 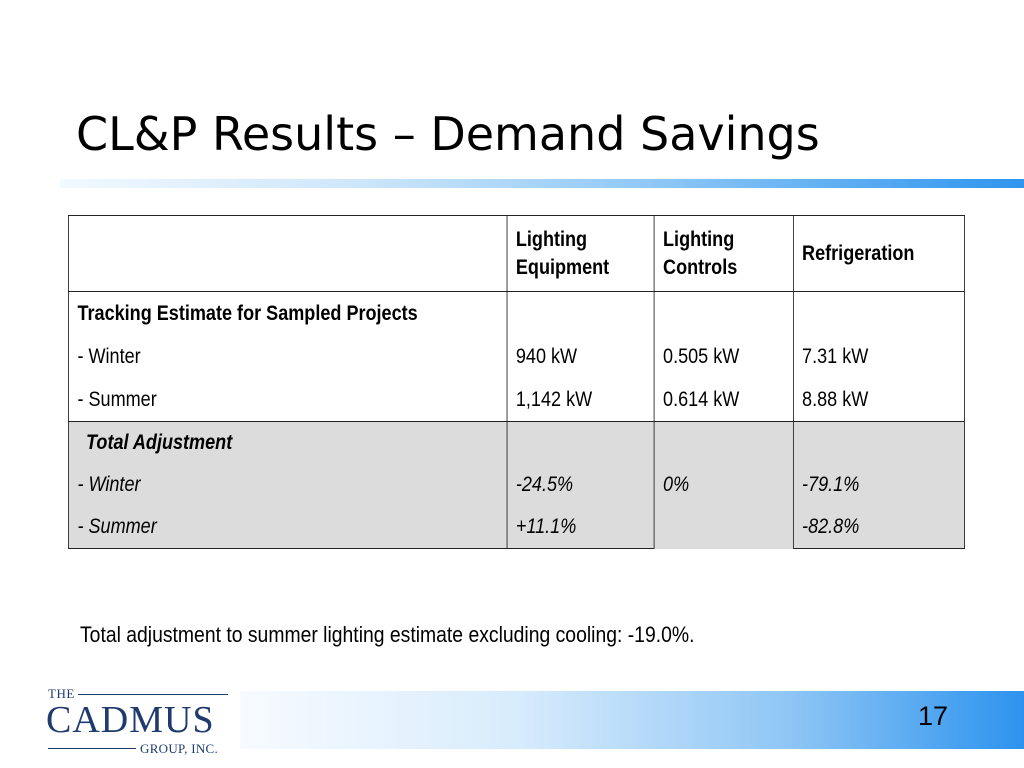 I want to click on table-row: - Summer +11.1% -82.8%, so click(x=516, y=527).